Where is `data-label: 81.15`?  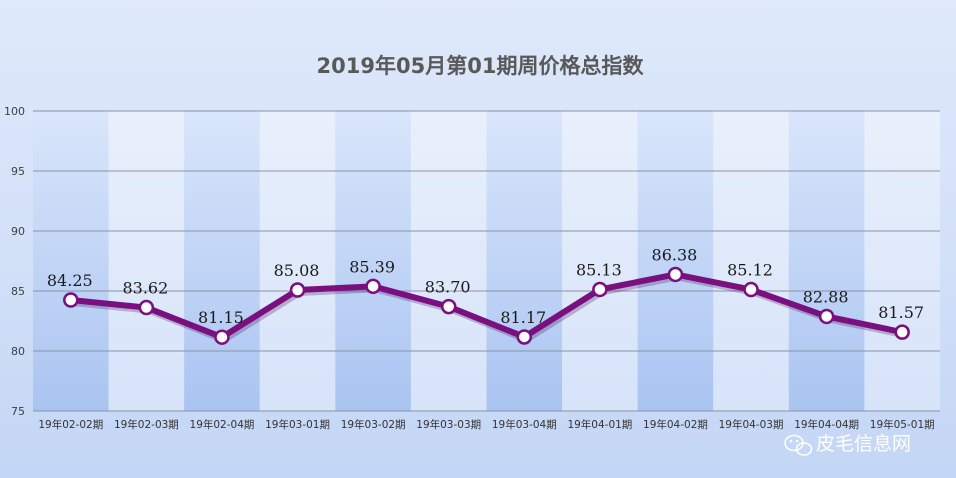 data-label: 81.15 is located at coordinates (221, 317).